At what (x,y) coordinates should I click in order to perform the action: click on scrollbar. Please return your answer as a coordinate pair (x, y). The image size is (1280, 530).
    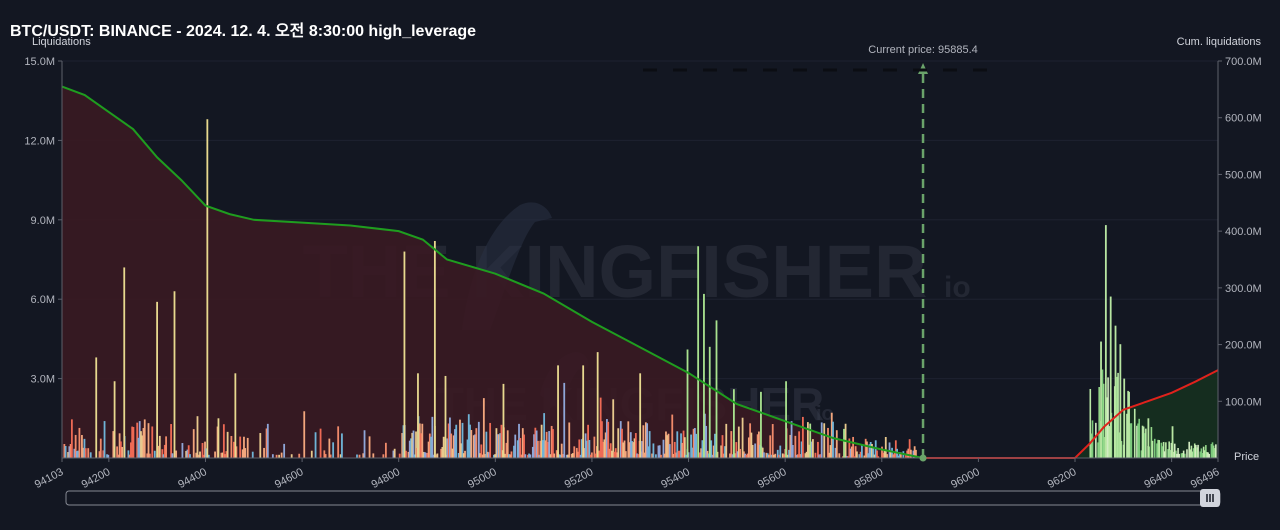
    Looking at the image, I should click on (643, 498).